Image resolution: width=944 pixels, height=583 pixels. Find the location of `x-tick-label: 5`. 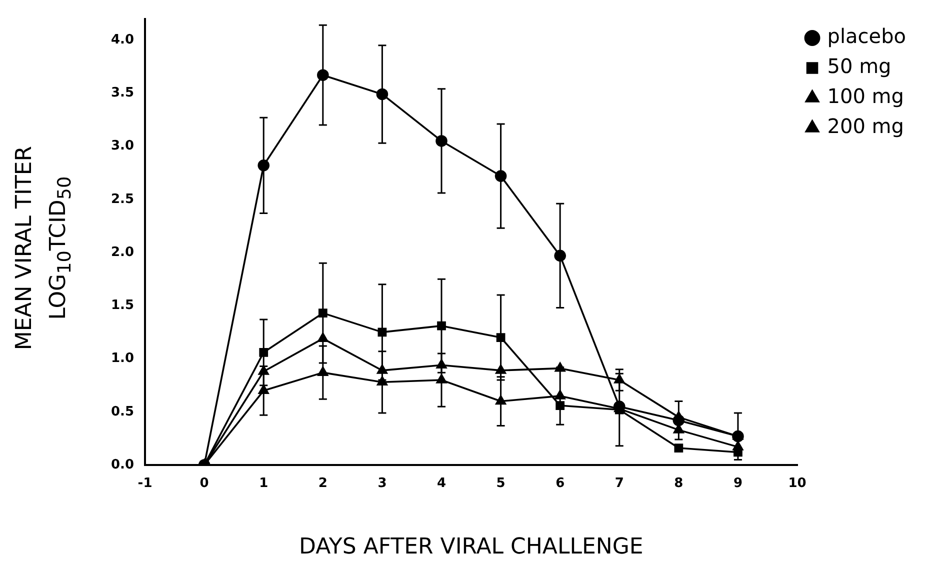

x-tick-label: 5 is located at coordinates (501, 484).